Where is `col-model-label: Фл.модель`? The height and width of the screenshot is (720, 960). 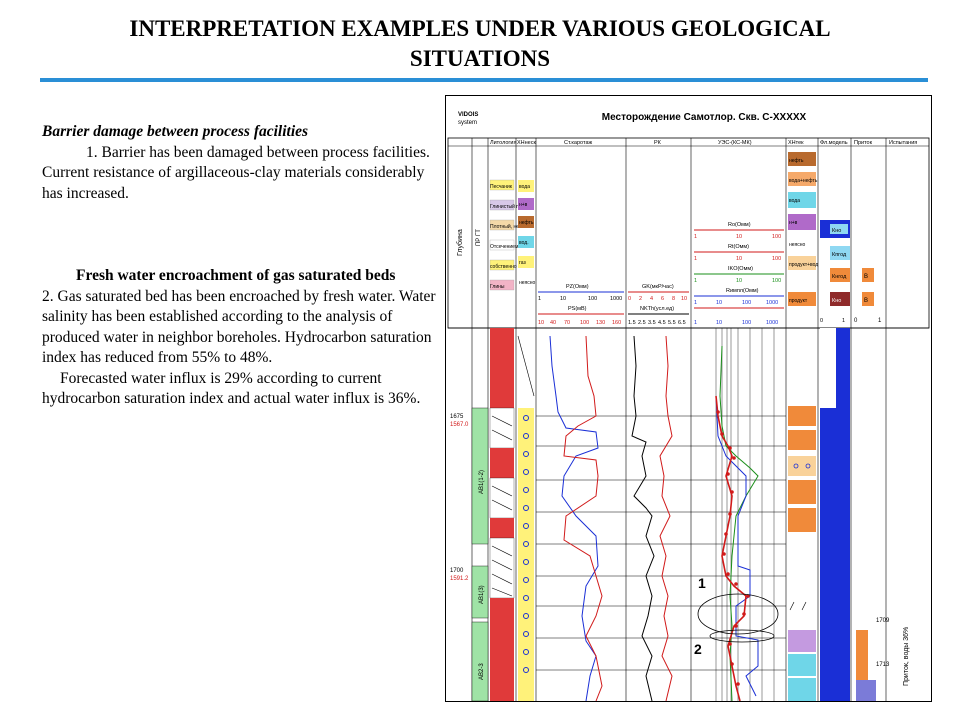 col-model-label: Фл.модель is located at coordinates (834, 143).